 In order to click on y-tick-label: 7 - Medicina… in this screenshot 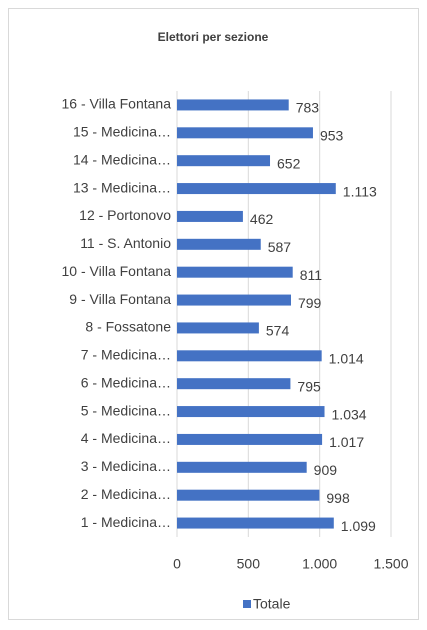, I will do `click(126, 355)`.